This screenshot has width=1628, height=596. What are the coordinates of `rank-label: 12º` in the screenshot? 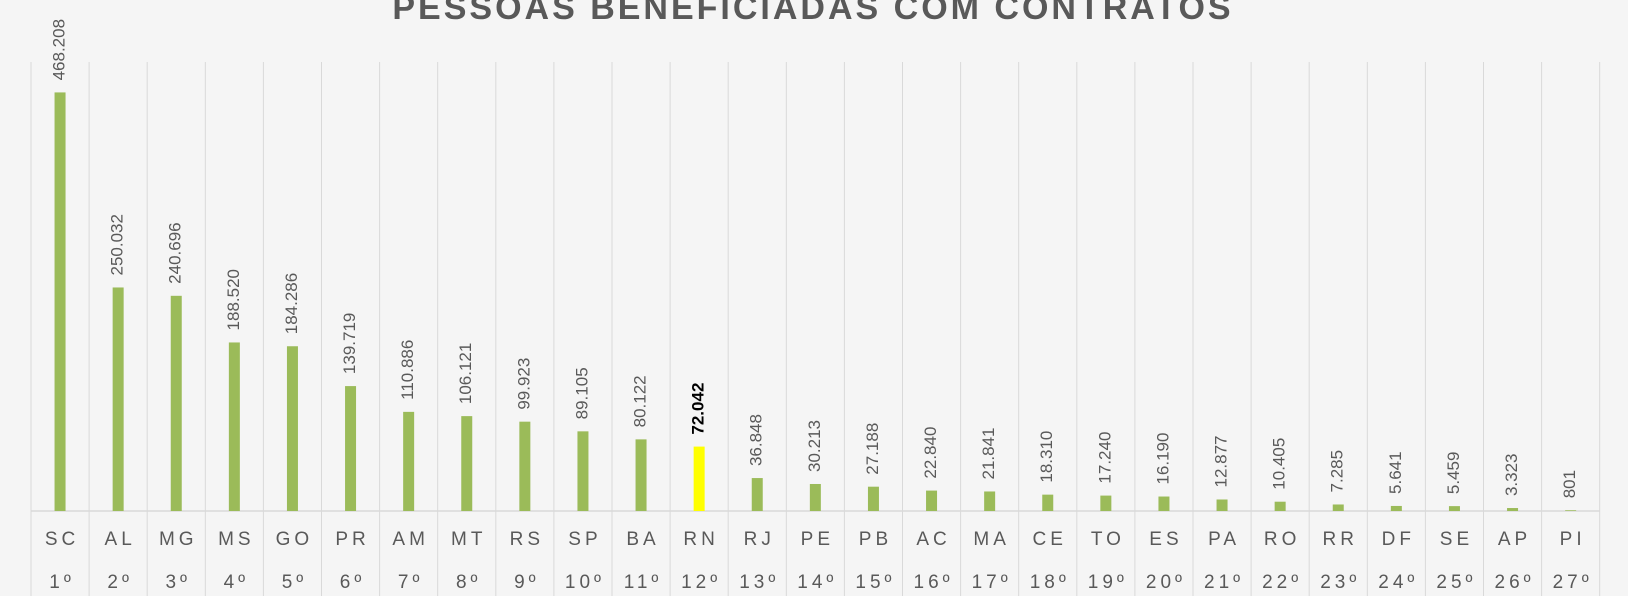 It's located at (701, 582).